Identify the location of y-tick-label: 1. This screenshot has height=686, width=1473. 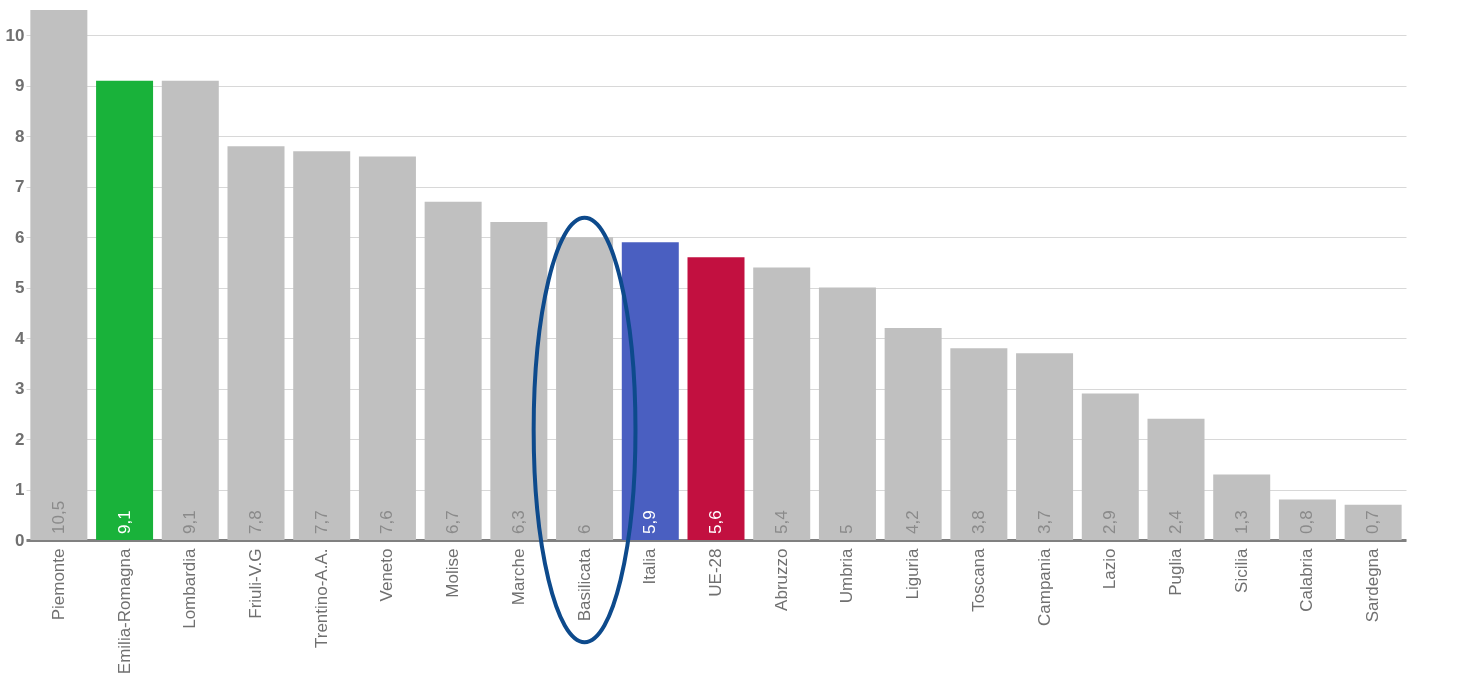
(20, 490).